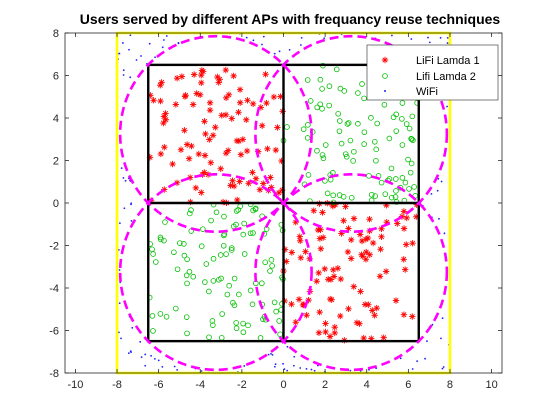 This screenshot has height=420, width=560. What do you see at coordinates (432, 72) in the screenshot?
I see `legend-box` at bounding box center [432, 72].